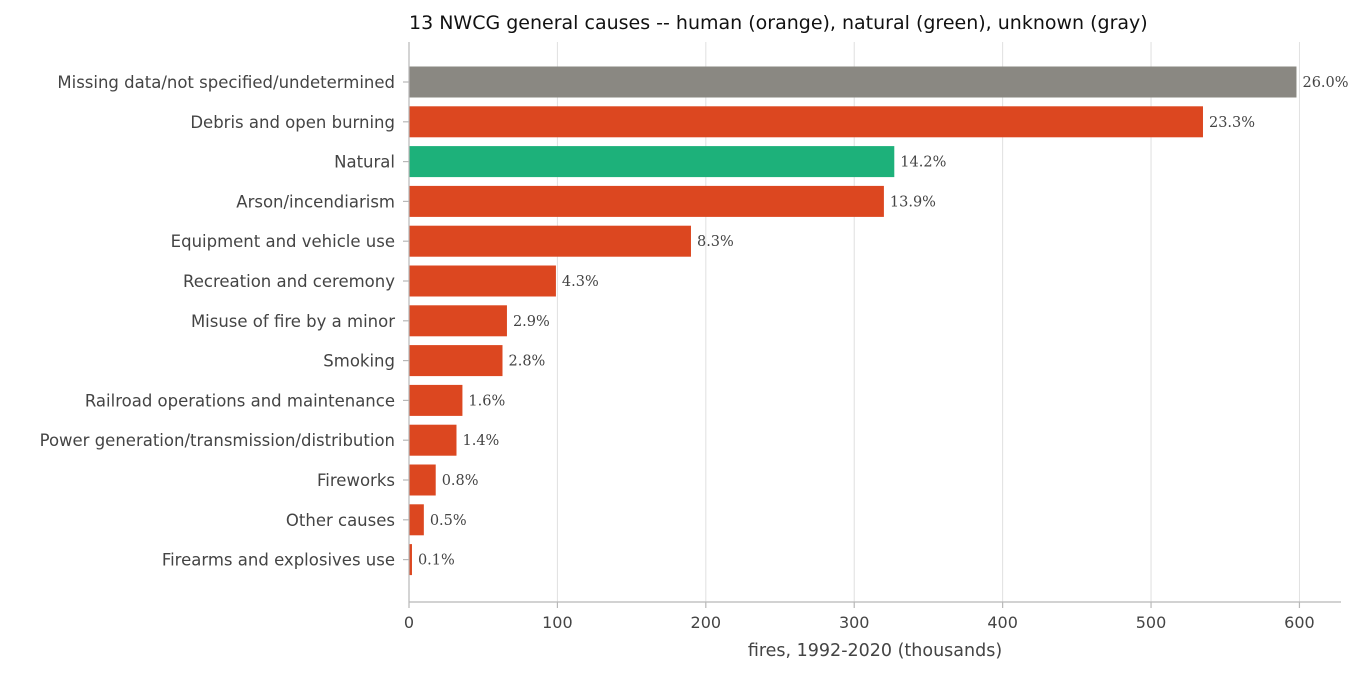 The height and width of the screenshot is (678, 1367). What do you see at coordinates (436, 561) in the screenshot?
I see `bar-value-label: 0.1%` at bounding box center [436, 561].